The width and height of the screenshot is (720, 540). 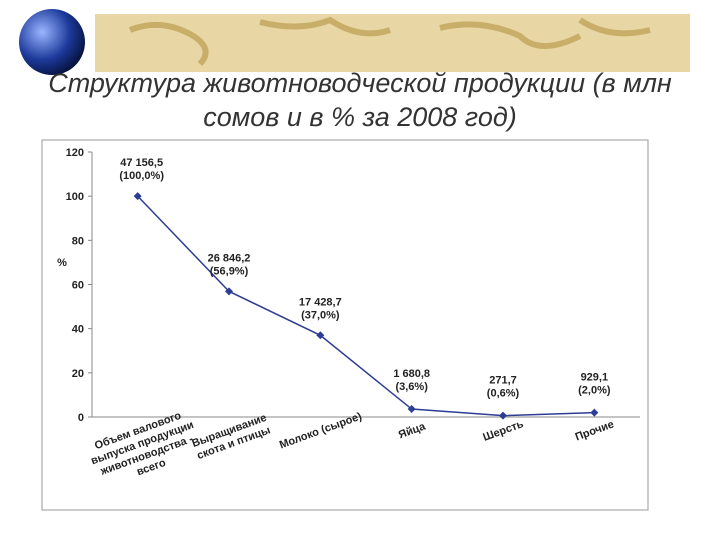 What do you see at coordinates (62, 263) in the screenshot?
I see `y-axis-label: %` at bounding box center [62, 263].